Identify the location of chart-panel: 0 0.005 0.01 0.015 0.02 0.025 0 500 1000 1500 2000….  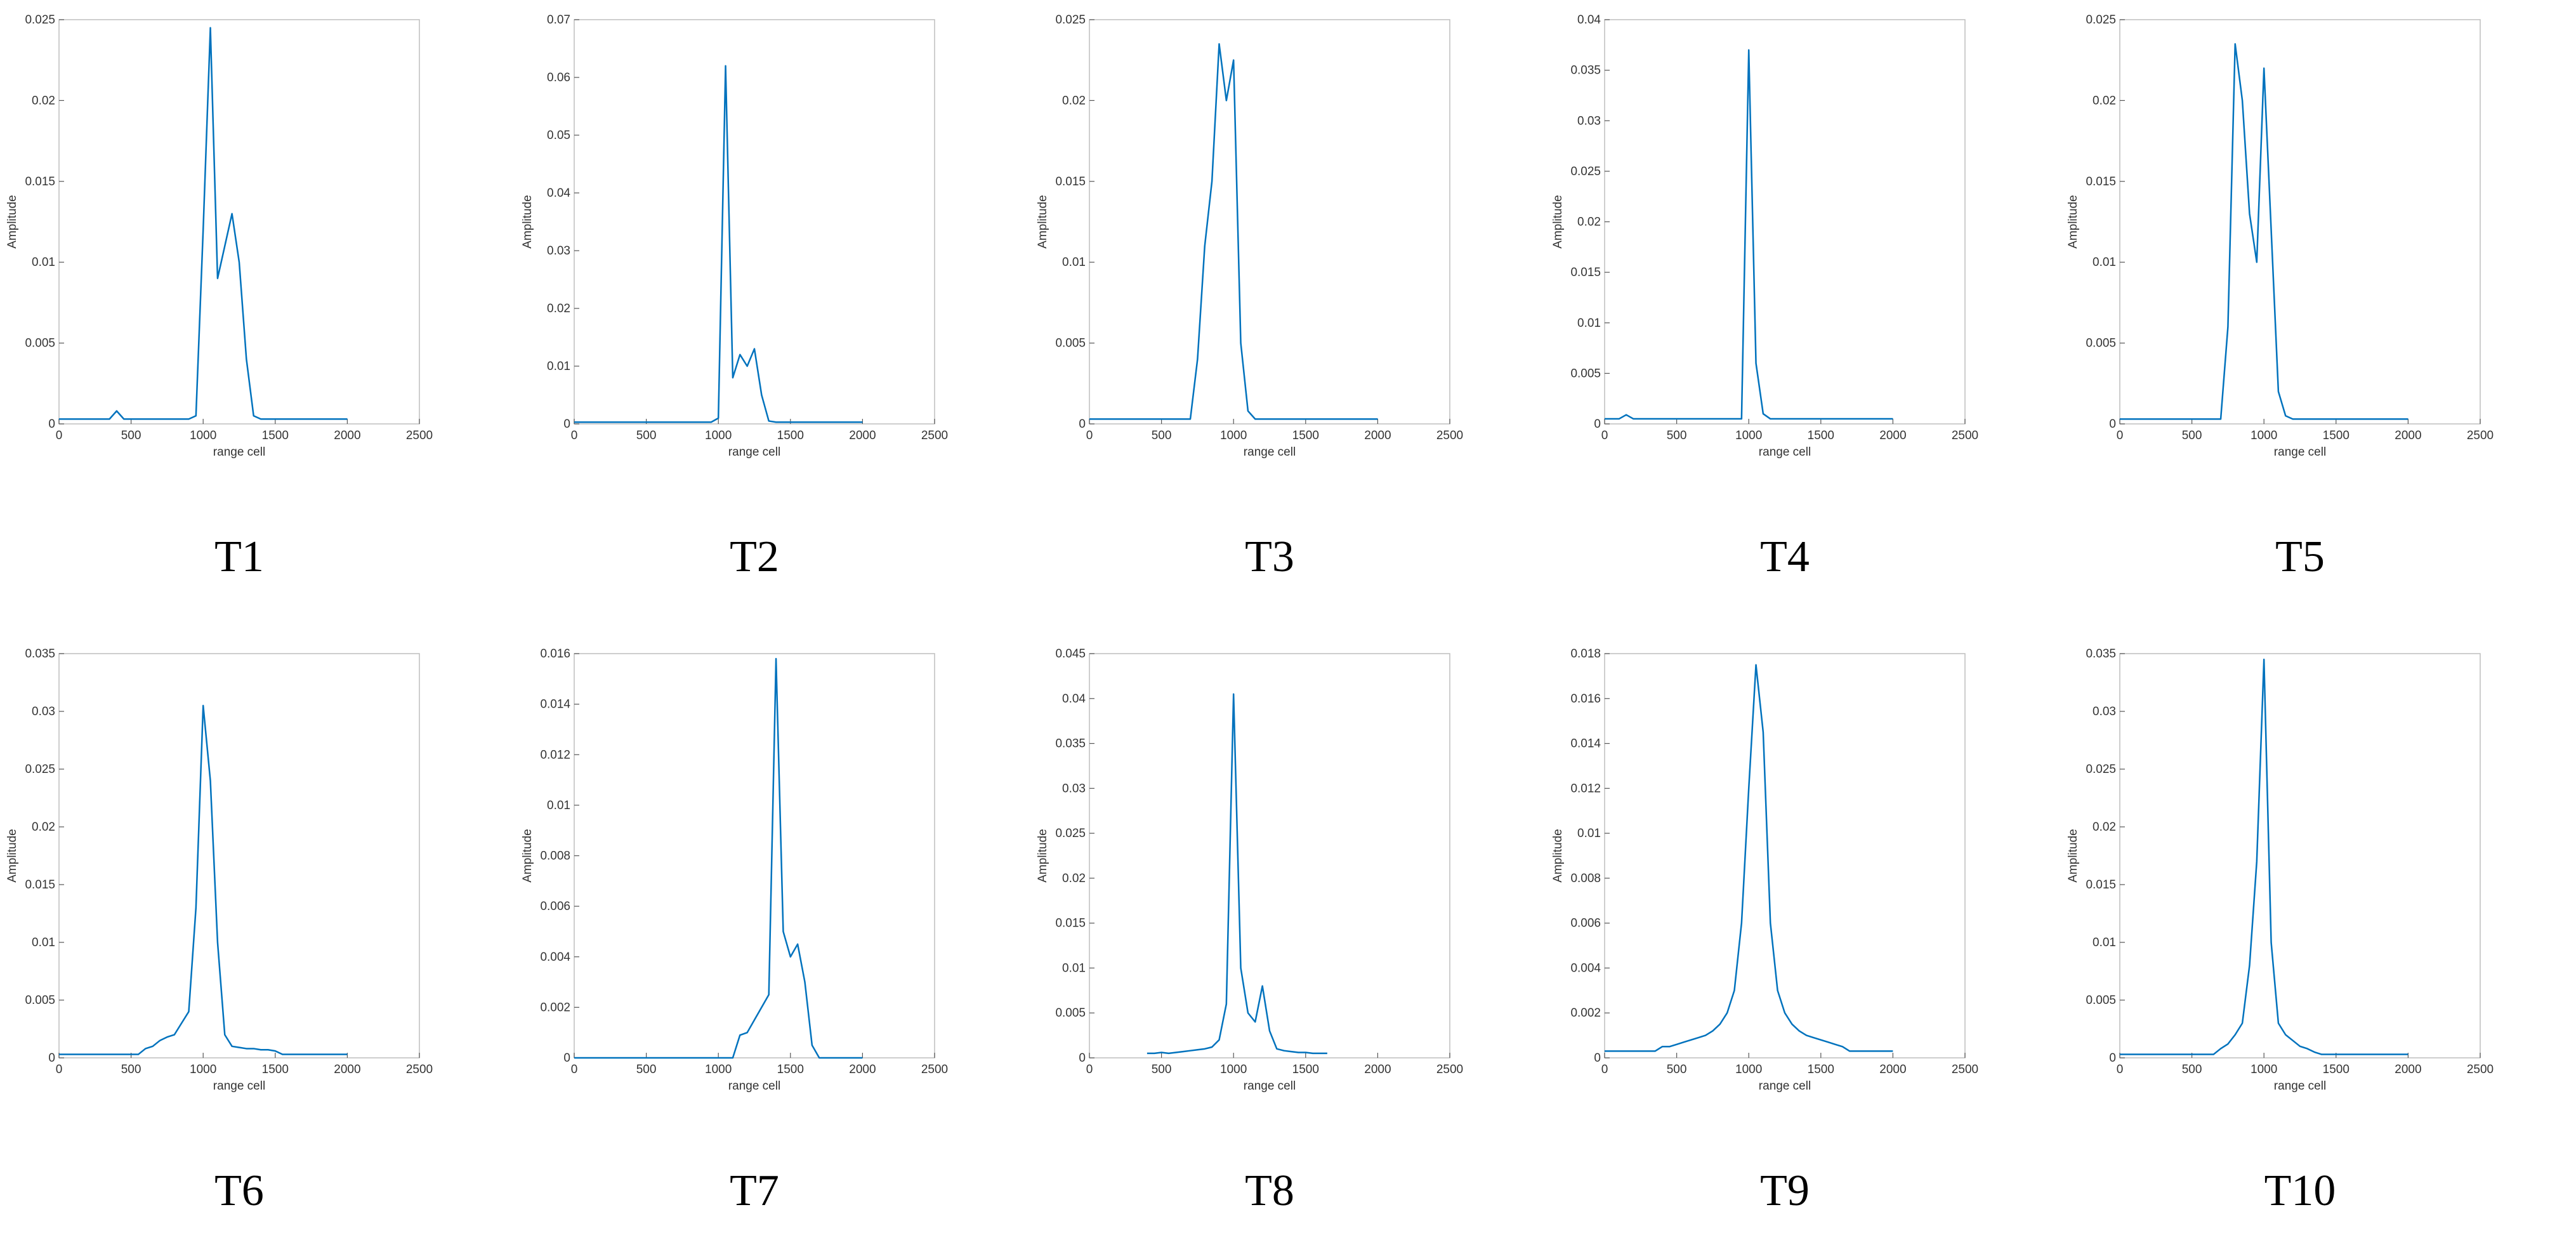
(1249, 297).